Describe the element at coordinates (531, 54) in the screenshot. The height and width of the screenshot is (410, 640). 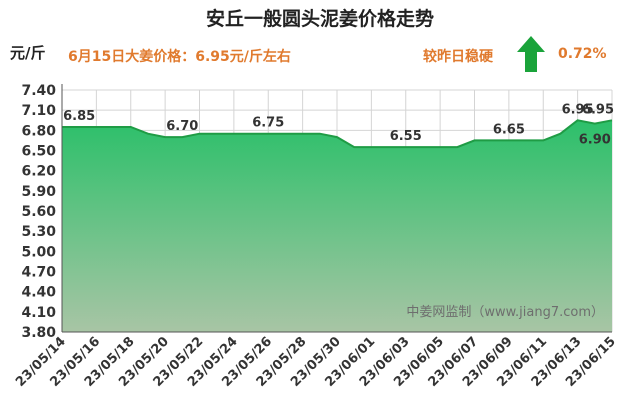
I see `arrow-up-icon` at that location.